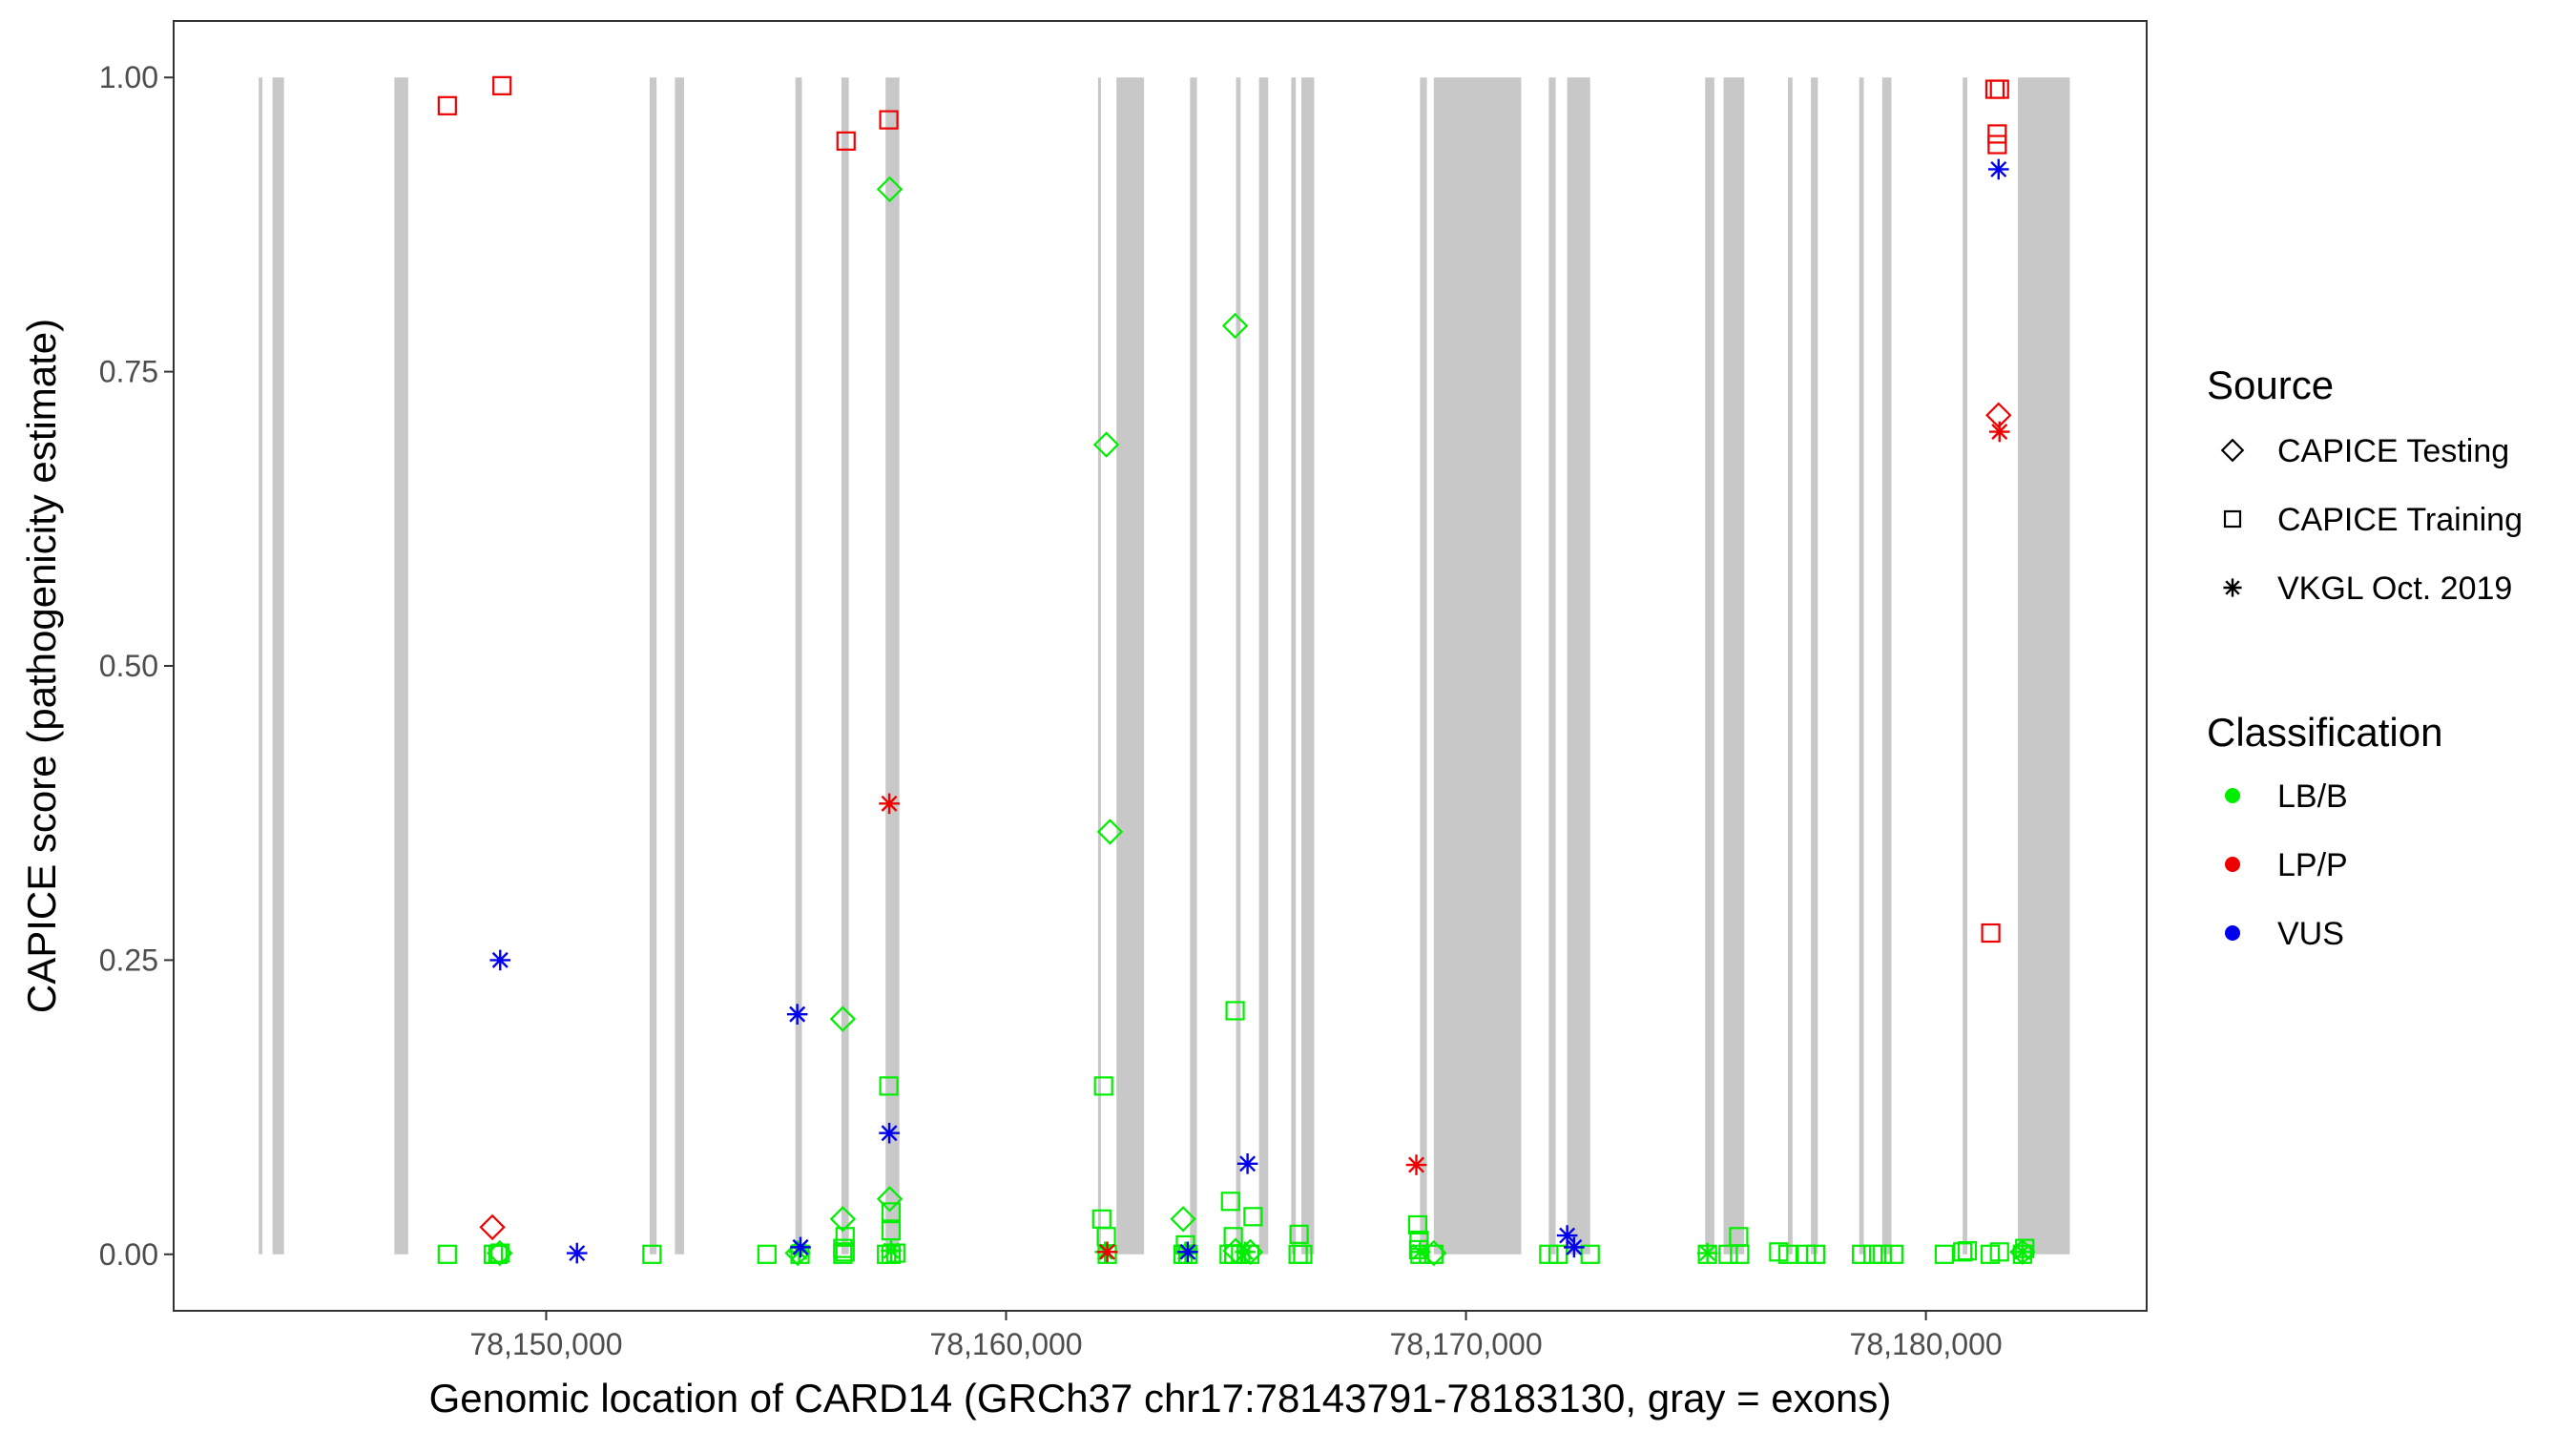 This screenshot has height=1431, width=2576. What do you see at coordinates (1926, 1344) in the screenshot?
I see `x-tick-label: 78,180,000` at bounding box center [1926, 1344].